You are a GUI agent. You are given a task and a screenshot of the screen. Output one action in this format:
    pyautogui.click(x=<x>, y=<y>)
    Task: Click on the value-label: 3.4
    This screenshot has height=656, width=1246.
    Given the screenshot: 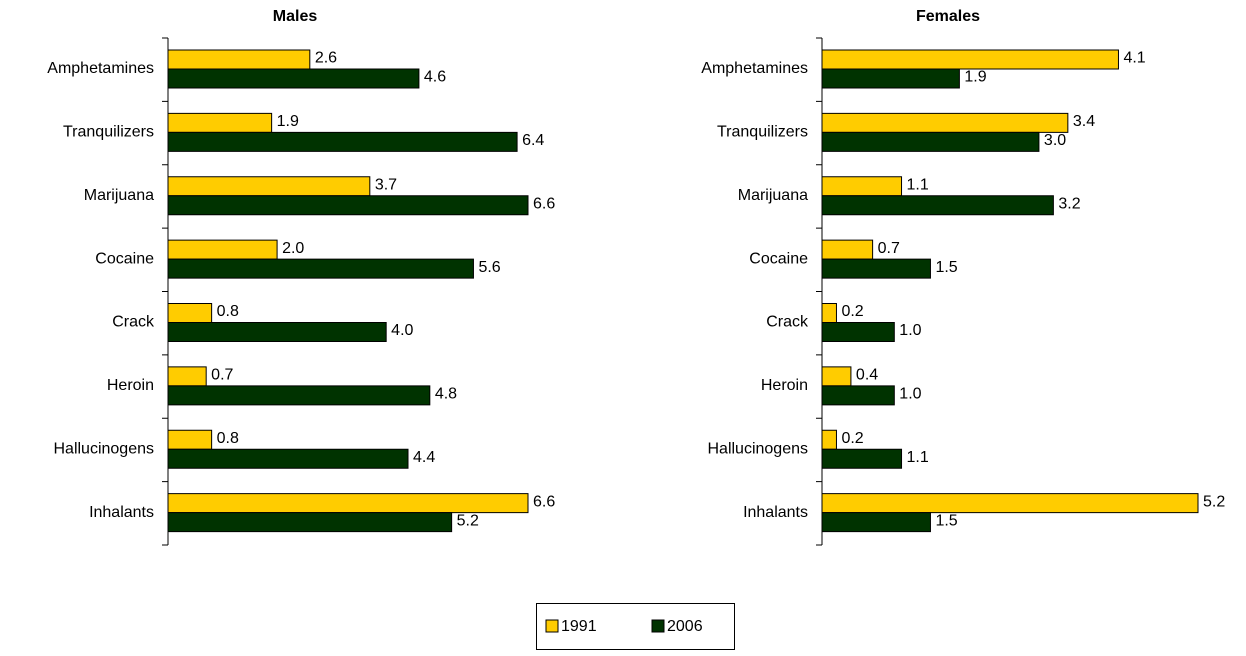 What is the action you would take?
    pyautogui.click(x=1084, y=121)
    